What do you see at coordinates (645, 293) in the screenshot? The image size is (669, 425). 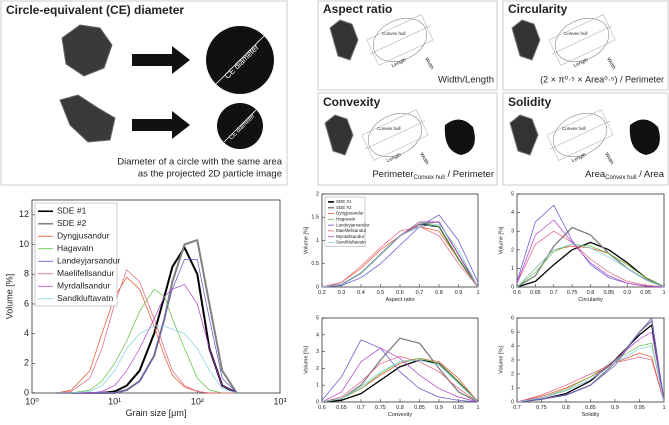 I see `x-tick-label: 0.95` at bounding box center [645, 293].